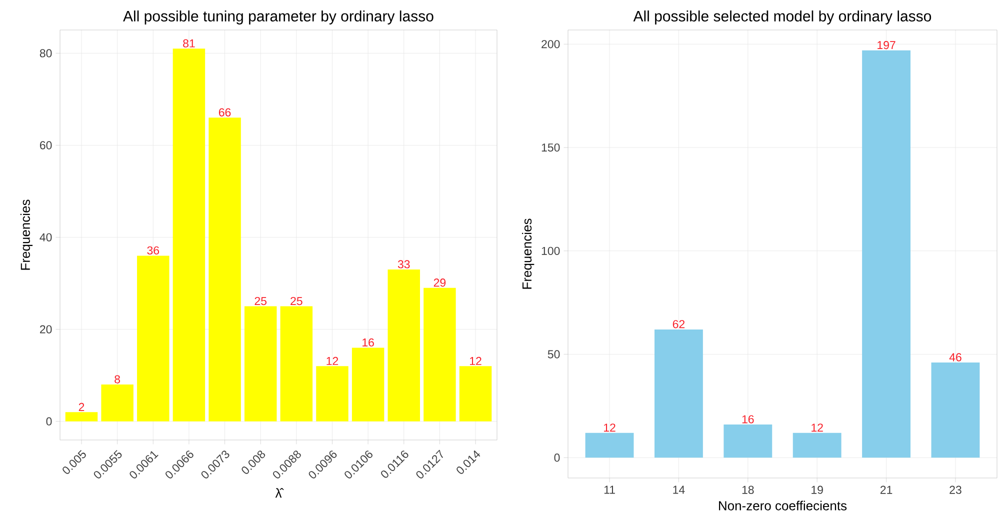  What do you see at coordinates (783, 505) in the screenshot?
I see `x-axis-title: Non-zero coeffiecients` at bounding box center [783, 505].